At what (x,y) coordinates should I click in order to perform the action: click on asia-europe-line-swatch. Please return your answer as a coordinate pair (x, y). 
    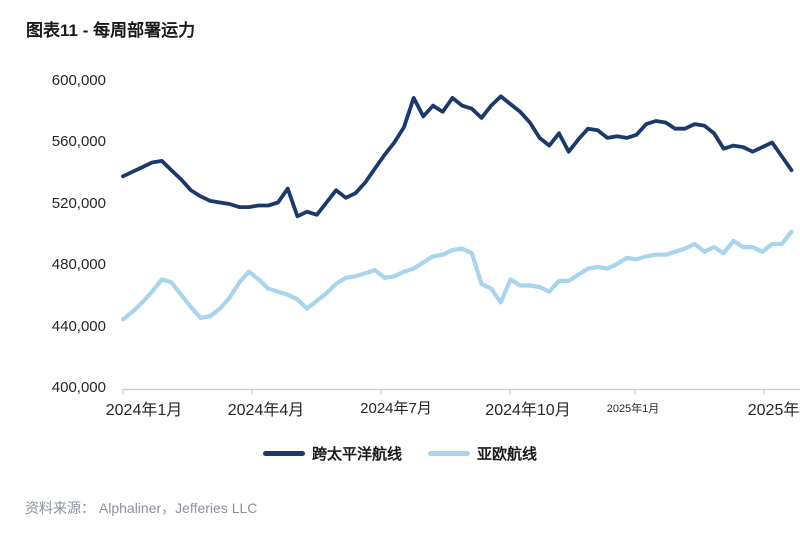
    Looking at the image, I should click on (449, 453).